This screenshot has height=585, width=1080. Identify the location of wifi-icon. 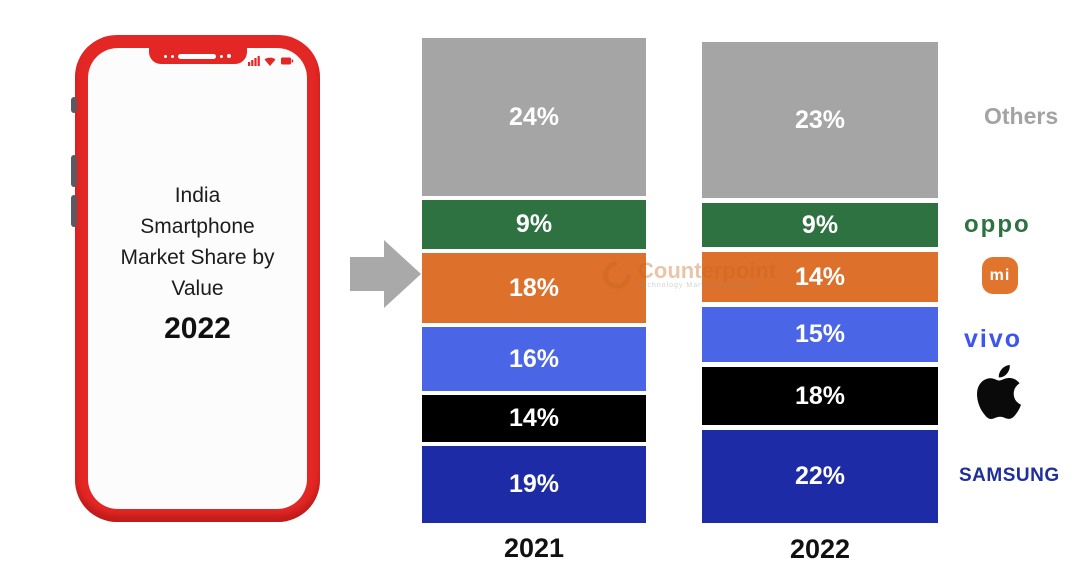
(270, 61).